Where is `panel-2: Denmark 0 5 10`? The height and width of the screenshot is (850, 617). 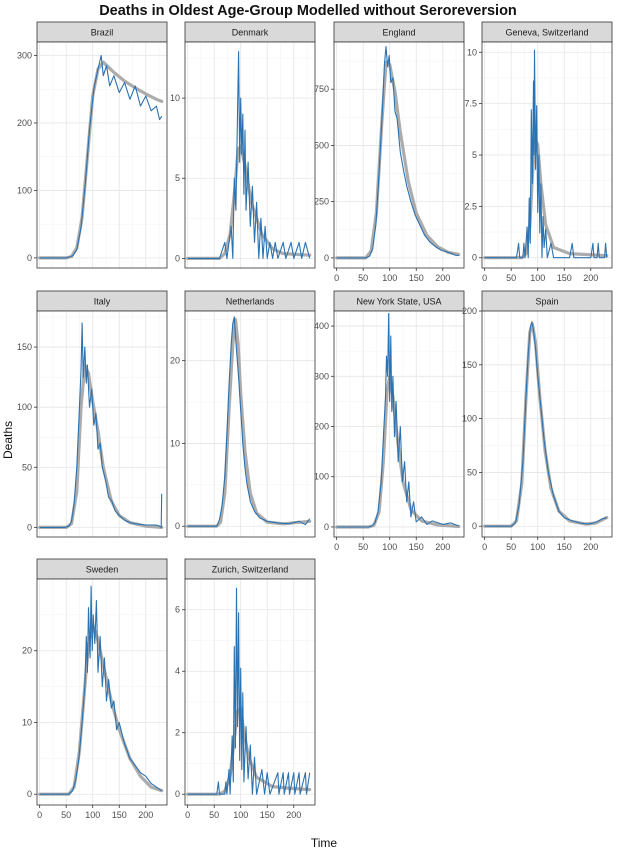
panel-2: Denmark 0 5 10 is located at coordinates (243, 145).